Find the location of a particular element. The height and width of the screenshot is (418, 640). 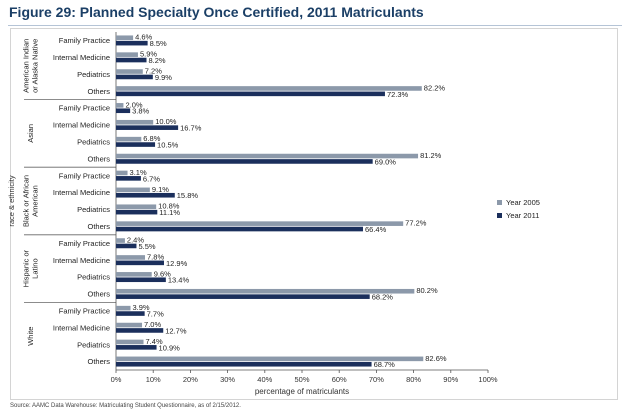

legend-label: Year 2011 is located at coordinates (522, 215).